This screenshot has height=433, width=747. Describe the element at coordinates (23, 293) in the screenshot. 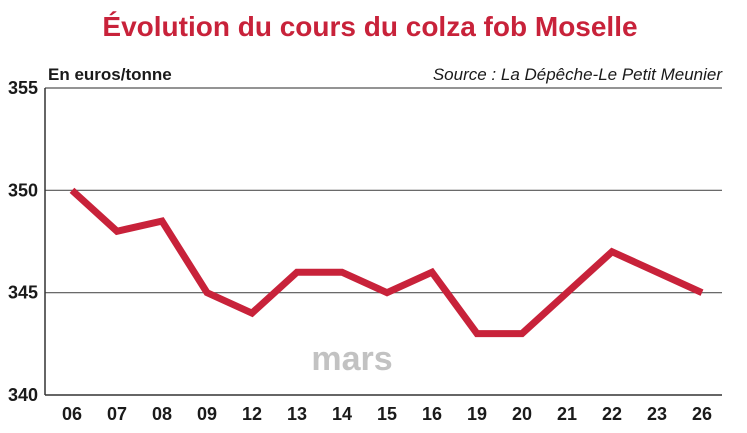

I see `y-tick-label: 345` at that location.